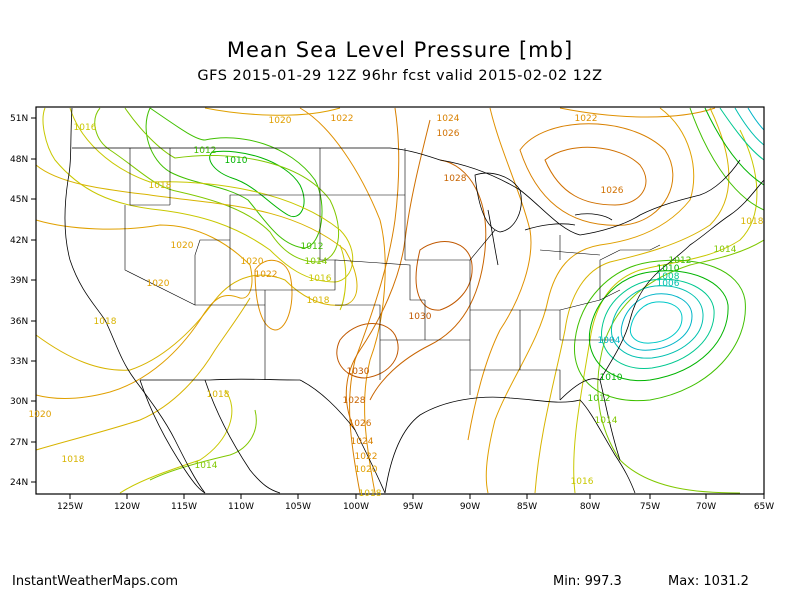  I want to click on lon-tick-label: 120W, so click(127, 507).